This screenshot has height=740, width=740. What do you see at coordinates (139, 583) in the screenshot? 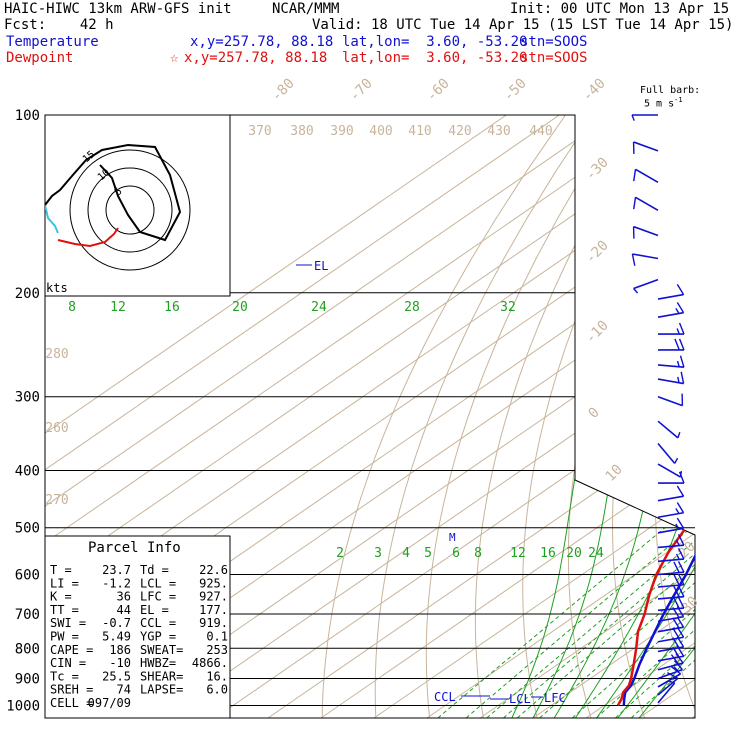
I see `parcel-info-row: LI = -1.2 LCL = 925.` at bounding box center [139, 583].